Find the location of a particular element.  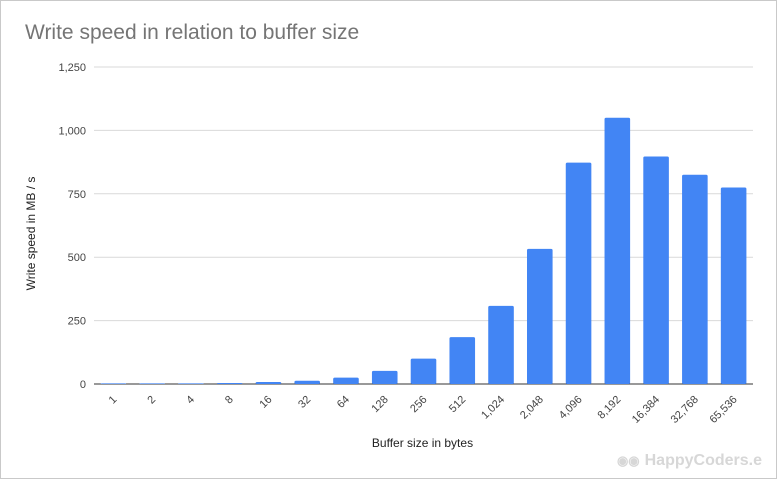

glasses-face-icon: ◉◉ is located at coordinates (628, 460).